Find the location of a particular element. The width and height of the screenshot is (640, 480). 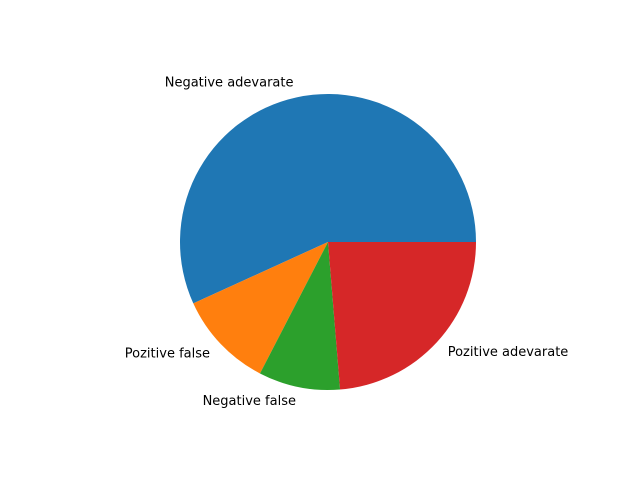

pie-label-pozitive-adevarate: Pozitive adevarate is located at coordinates (508, 352).